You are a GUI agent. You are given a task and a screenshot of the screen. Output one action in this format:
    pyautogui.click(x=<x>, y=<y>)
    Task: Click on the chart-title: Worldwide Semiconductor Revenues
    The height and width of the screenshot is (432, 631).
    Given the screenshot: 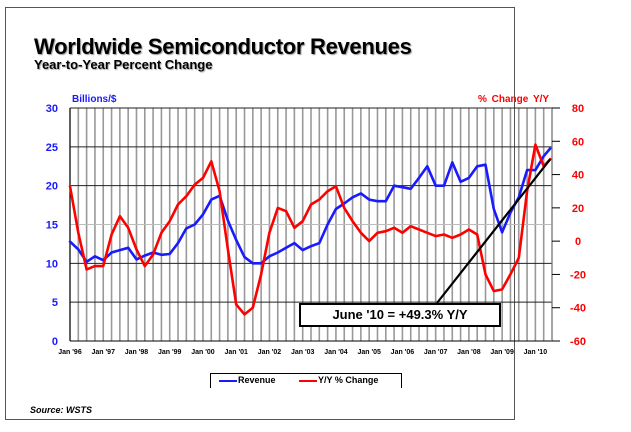 What is the action you would take?
    pyautogui.click(x=223, y=46)
    